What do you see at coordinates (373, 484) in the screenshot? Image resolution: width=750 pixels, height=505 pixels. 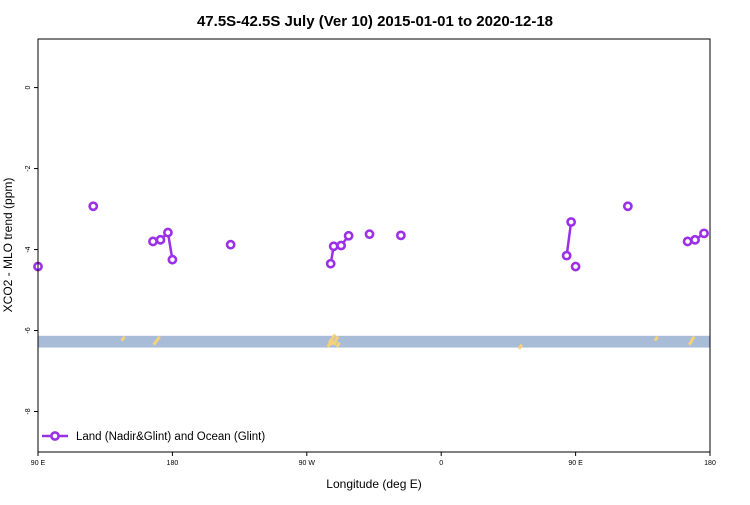 I see `x-axis-label: Longitude (deg E)` at bounding box center [373, 484].